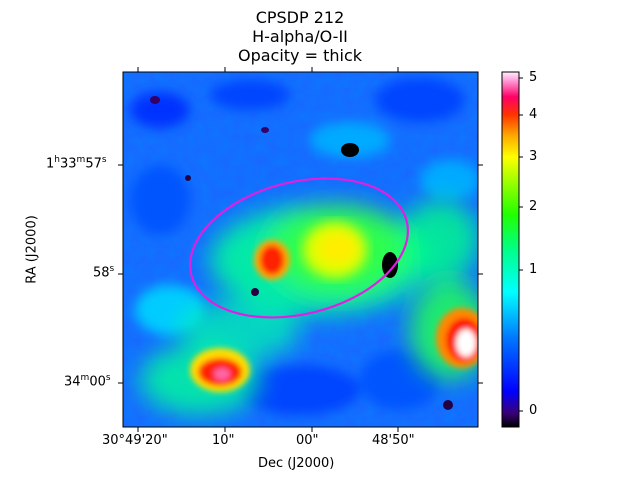  I want to click on aperture-ellipse, so click(299, 248).